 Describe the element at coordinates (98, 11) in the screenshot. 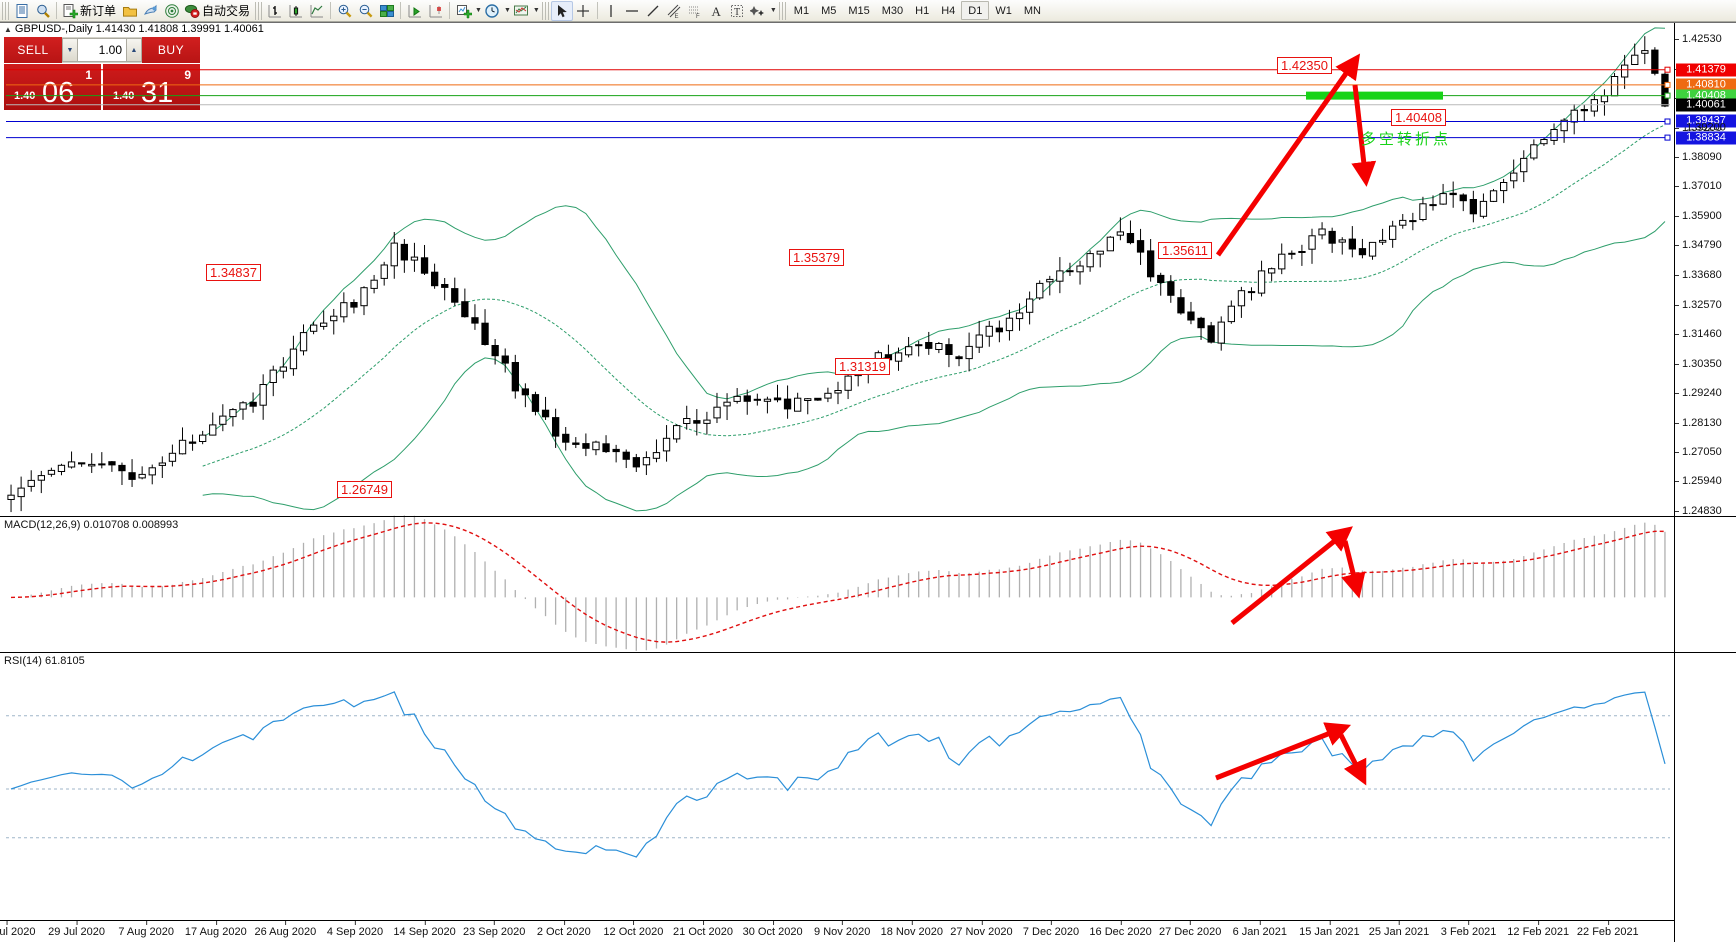

I see `new-order-label: 新订单` at that location.